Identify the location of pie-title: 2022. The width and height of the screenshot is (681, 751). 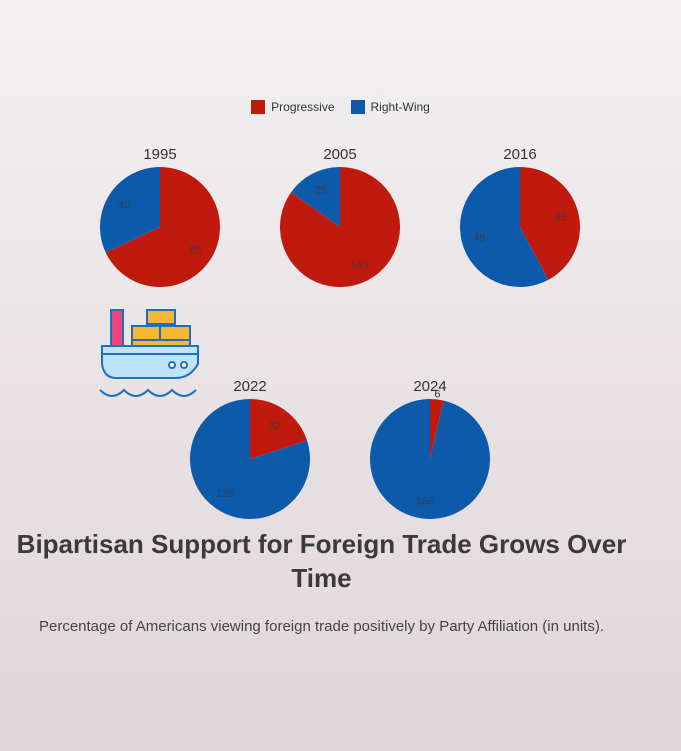
(249, 386).